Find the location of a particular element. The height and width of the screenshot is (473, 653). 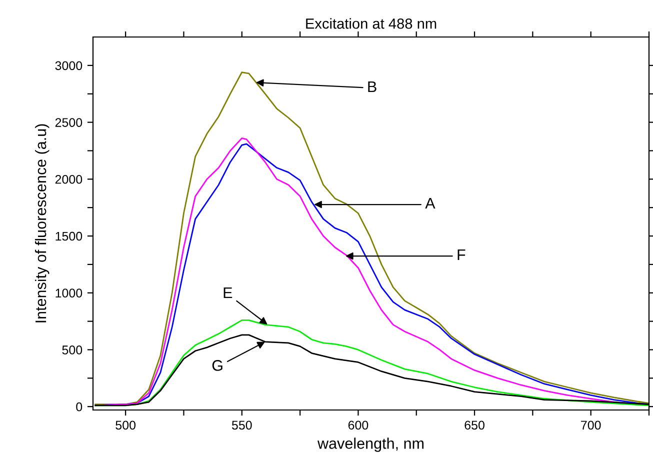

annotation: E is located at coordinates (228, 292).